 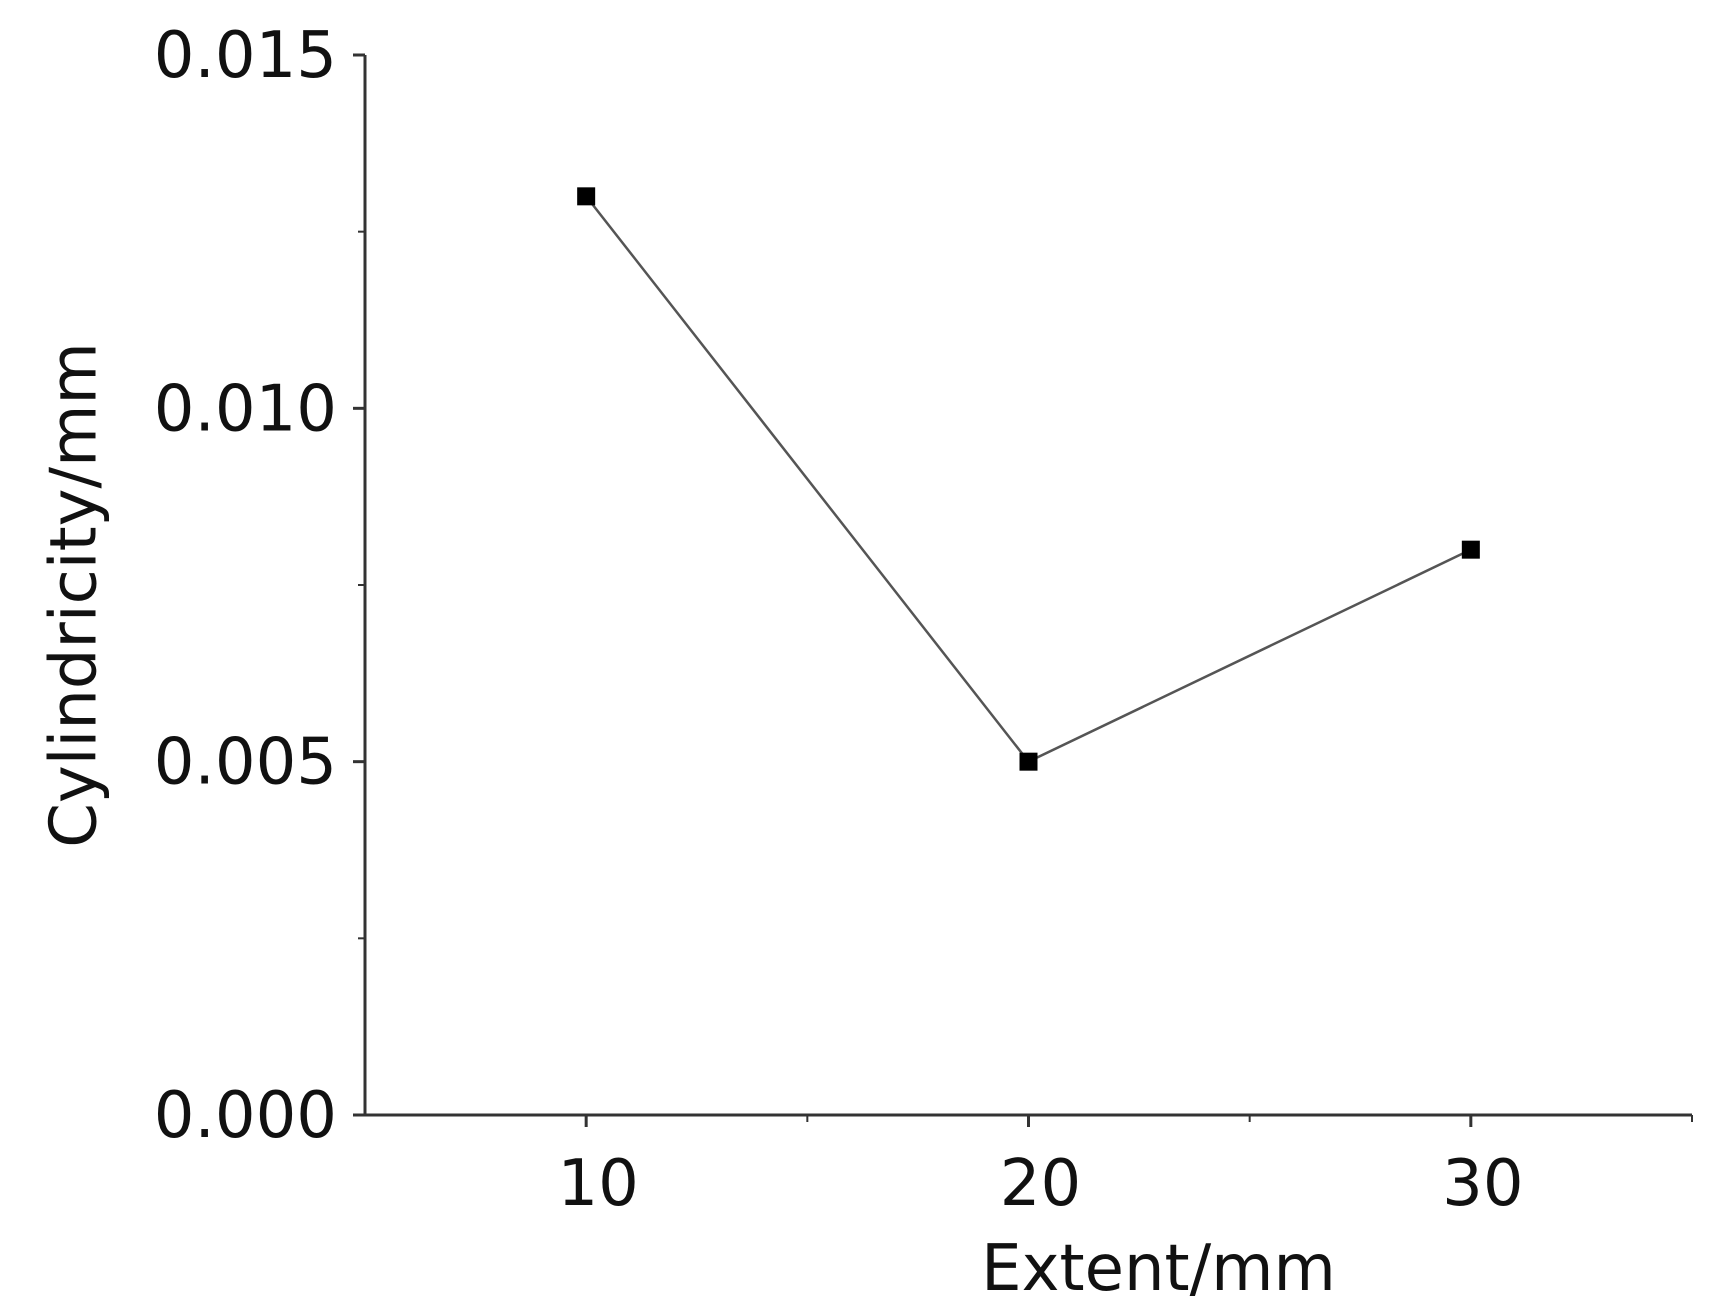 I want to click on y-tick-label: 0.010, so click(x=245, y=409).